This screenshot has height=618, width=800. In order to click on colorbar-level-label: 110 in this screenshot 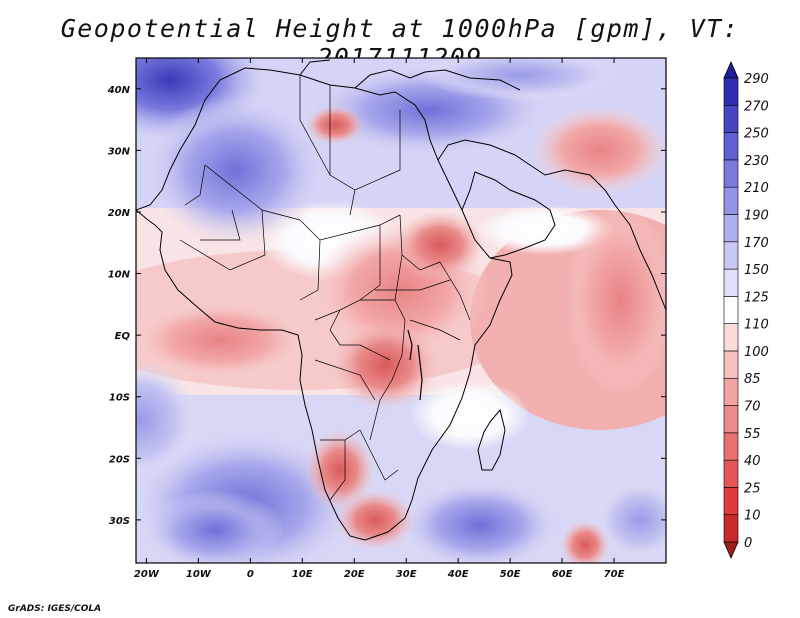, I will do `click(756, 325)`.